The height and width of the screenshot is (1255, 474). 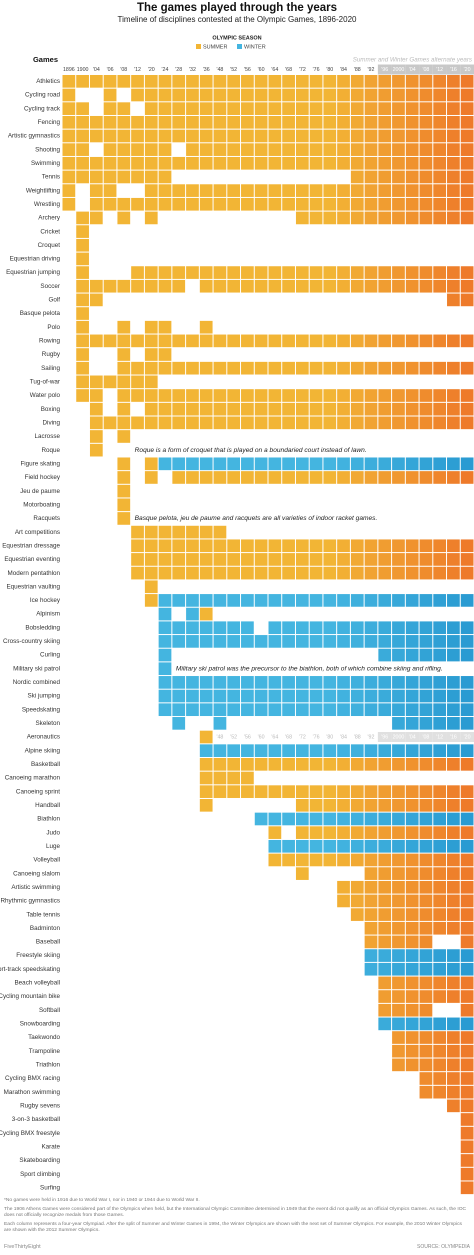 What do you see at coordinates (45, 928) in the screenshot?
I see `row-label: Badminton` at bounding box center [45, 928].